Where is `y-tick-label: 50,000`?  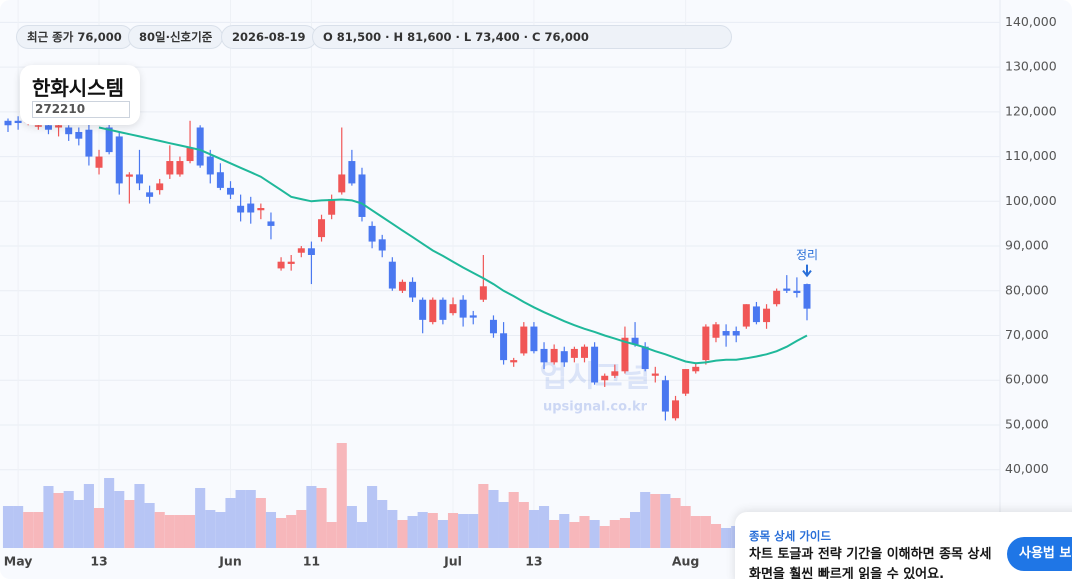
y-tick-label: 50,000 is located at coordinates (1027, 423).